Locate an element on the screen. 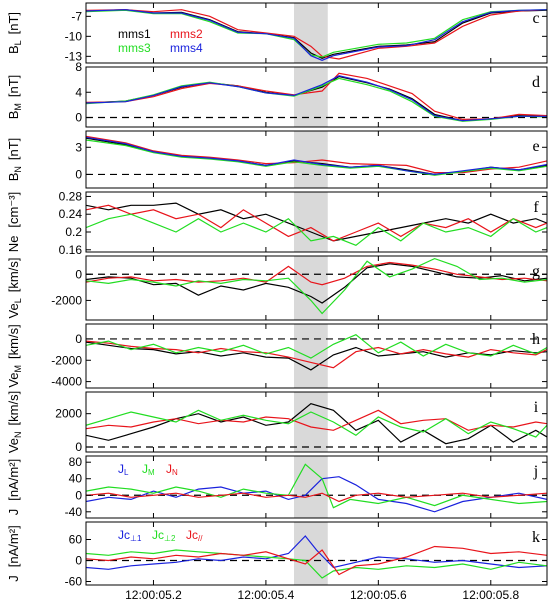  panel-j: 80 40 0 -40 J[nA/m²] j JL JM JN is located at coordinates (277, 487).